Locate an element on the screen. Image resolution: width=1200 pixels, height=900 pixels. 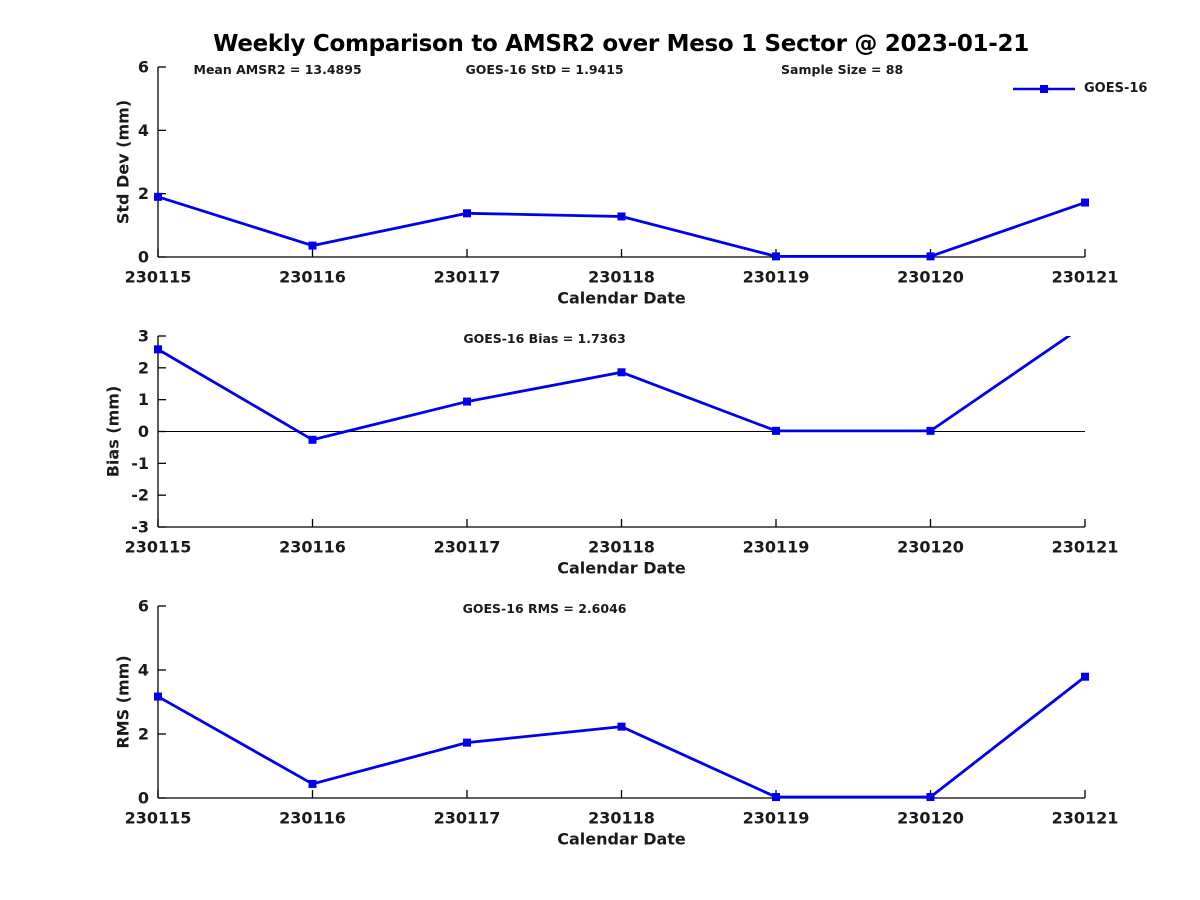
y-tick-label: 3 is located at coordinates (143, 336).